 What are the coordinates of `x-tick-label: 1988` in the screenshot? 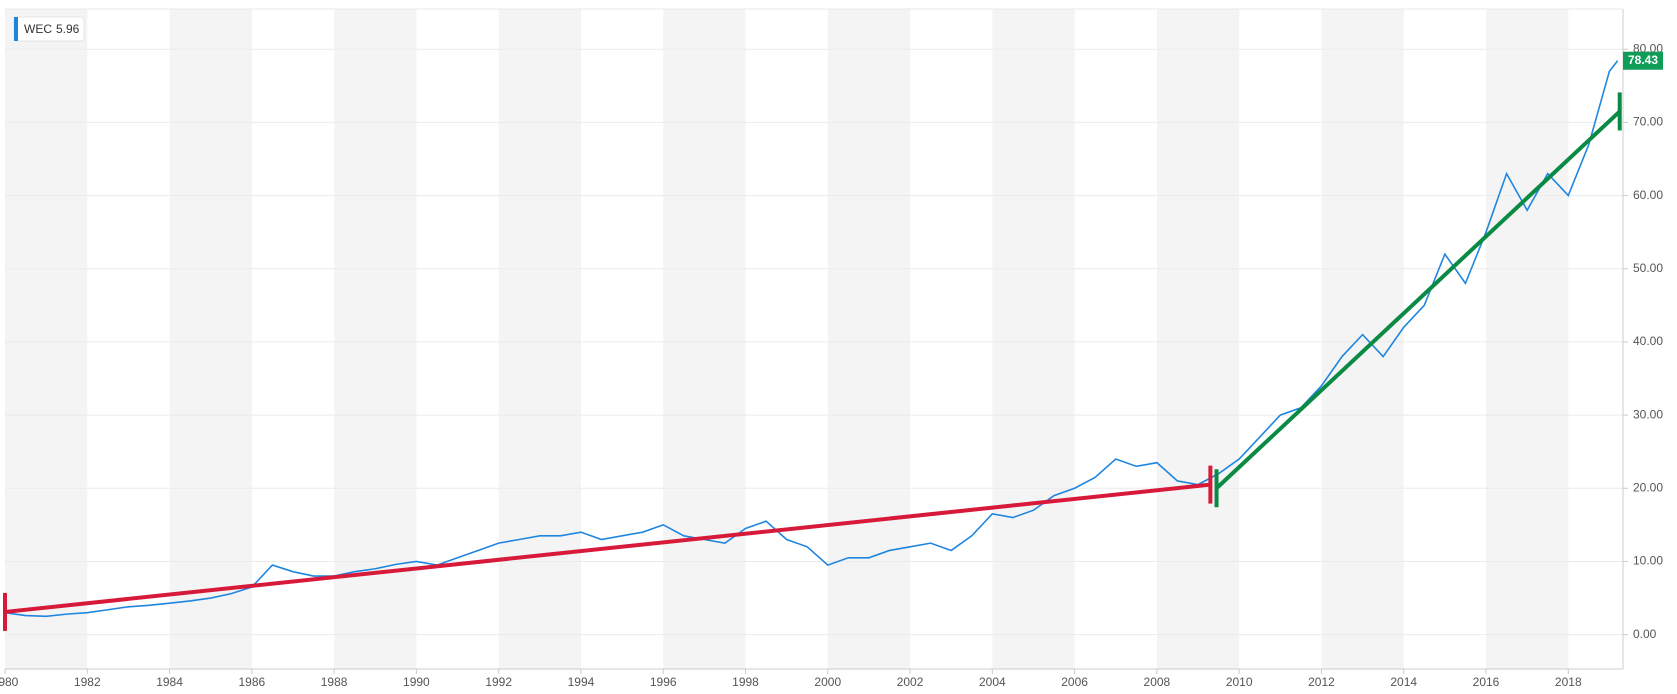 It's located at (334, 682).